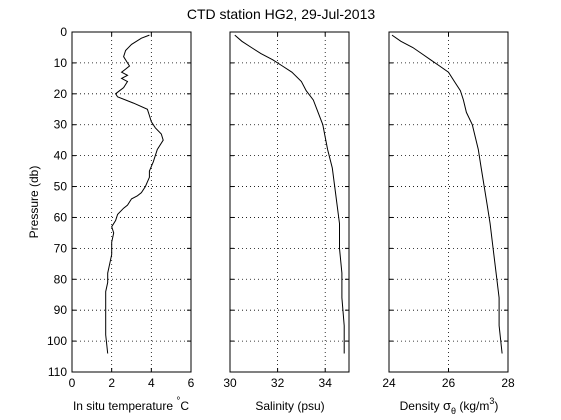  Describe the element at coordinates (61, 94) in the screenshot. I see `pressure-y-tick-label: 20` at that location.